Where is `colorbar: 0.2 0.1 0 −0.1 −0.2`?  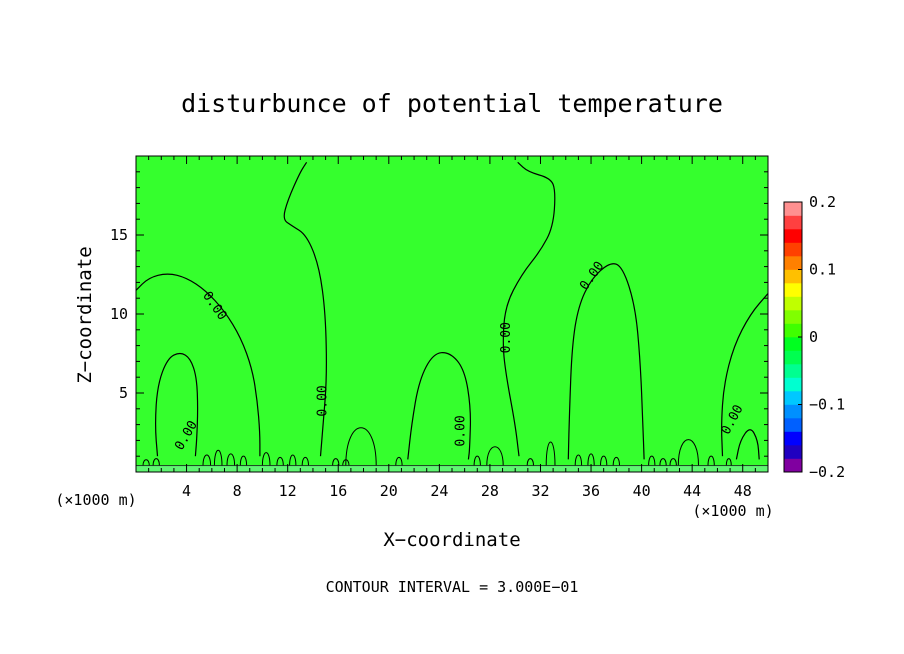
colorbar: 0.2 0.1 0 −0.1 −0.2 is located at coordinates (814, 337).